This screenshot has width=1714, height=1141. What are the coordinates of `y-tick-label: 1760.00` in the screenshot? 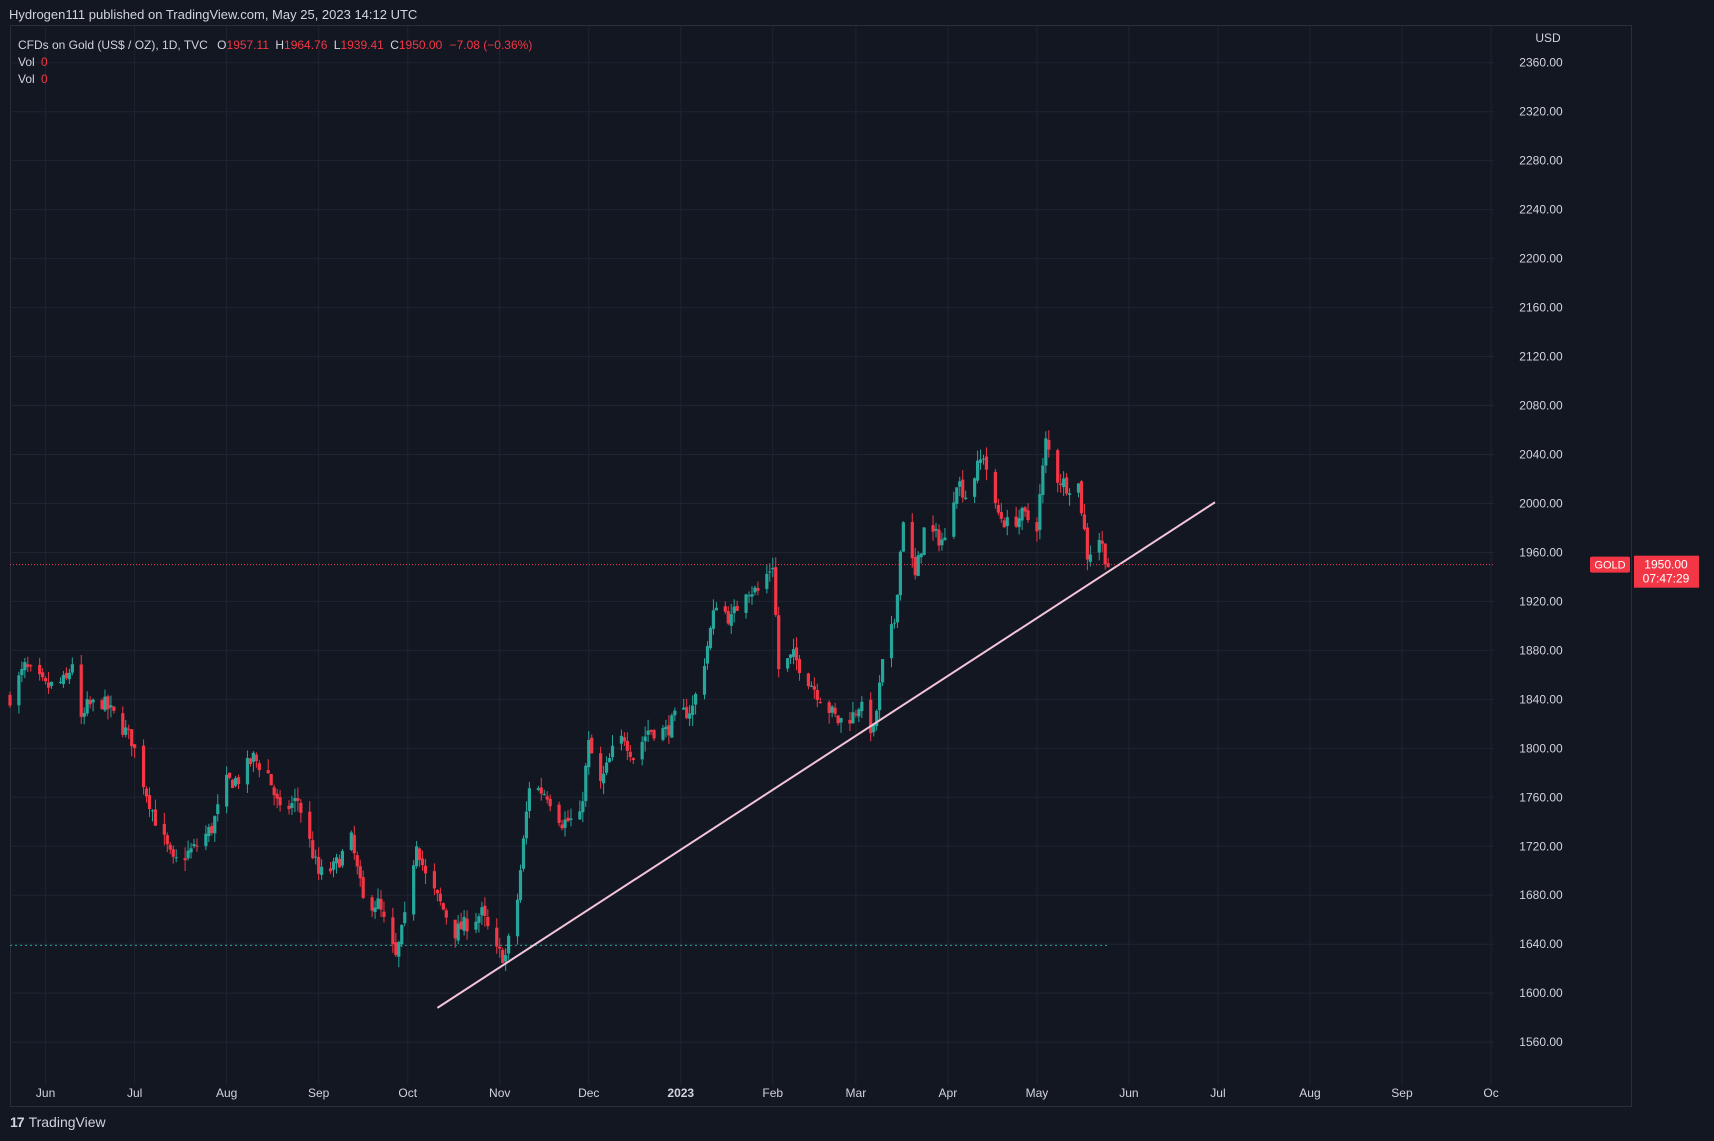 It's located at (1541, 797).